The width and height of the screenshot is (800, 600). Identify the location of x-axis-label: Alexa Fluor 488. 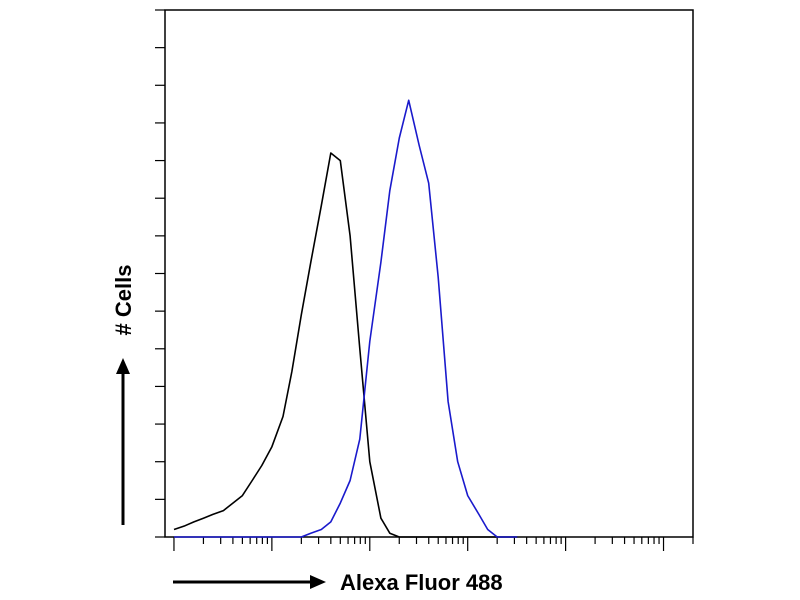
(421, 582).